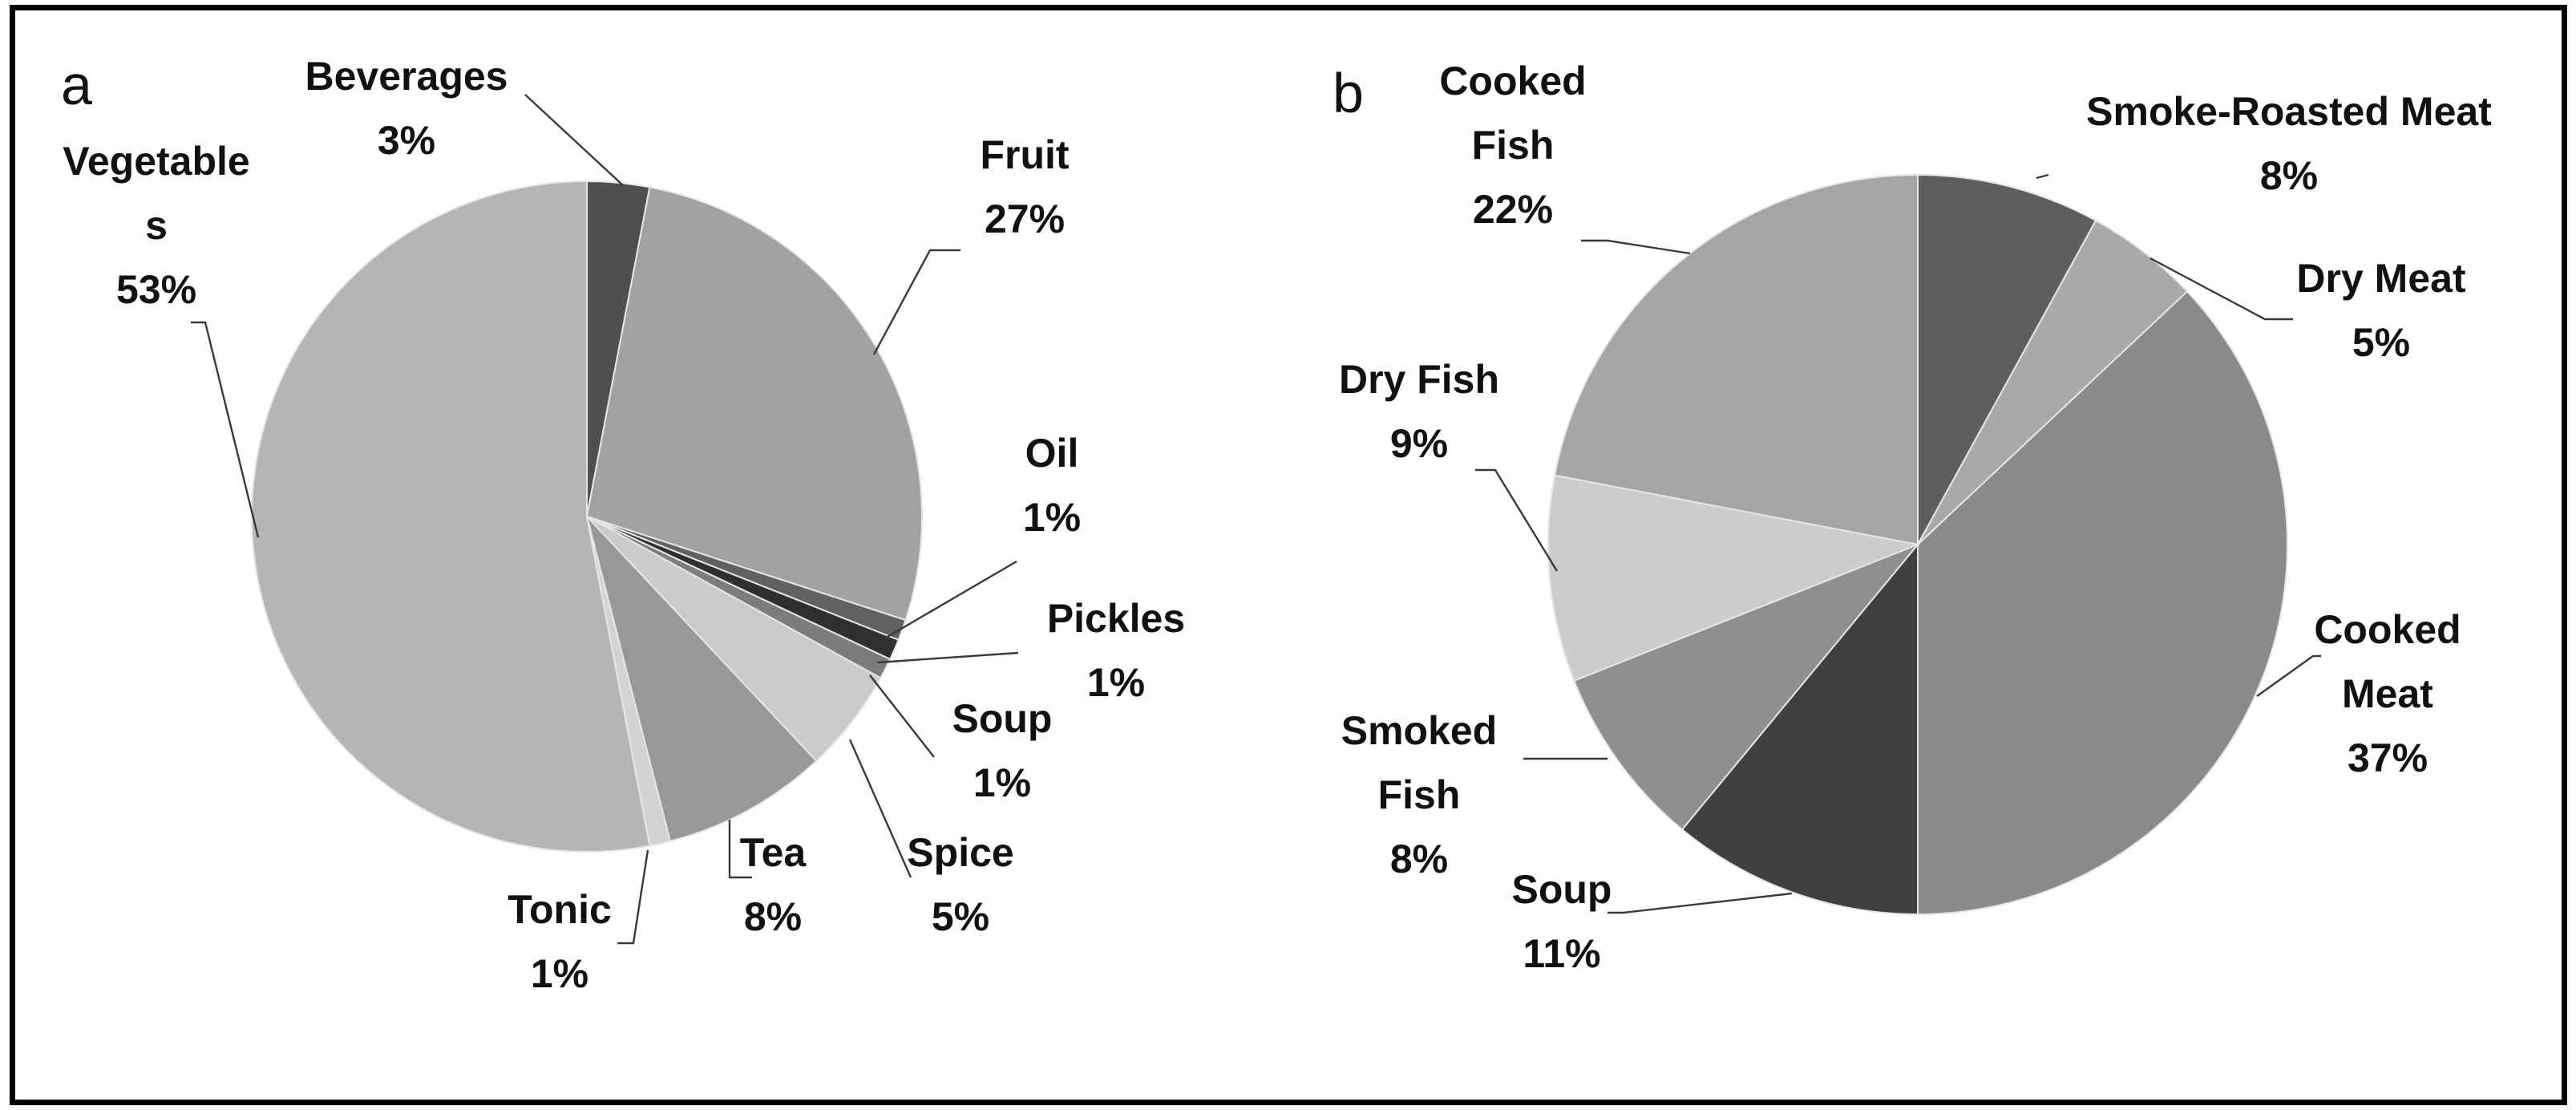  I want to click on pie-b-label-2: Cooked Meat 37%, so click(2387, 693).